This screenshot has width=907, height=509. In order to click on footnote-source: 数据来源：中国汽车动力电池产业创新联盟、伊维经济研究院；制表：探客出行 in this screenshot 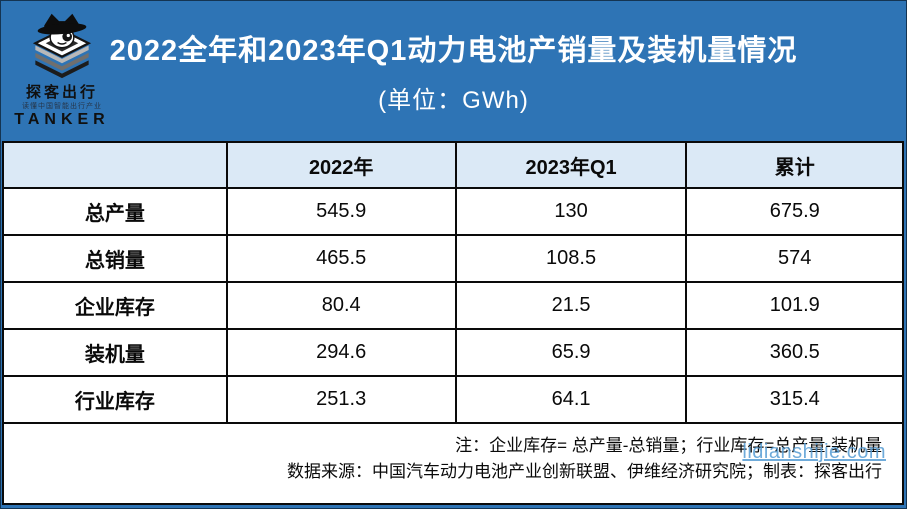, I will do `click(584, 471)`.